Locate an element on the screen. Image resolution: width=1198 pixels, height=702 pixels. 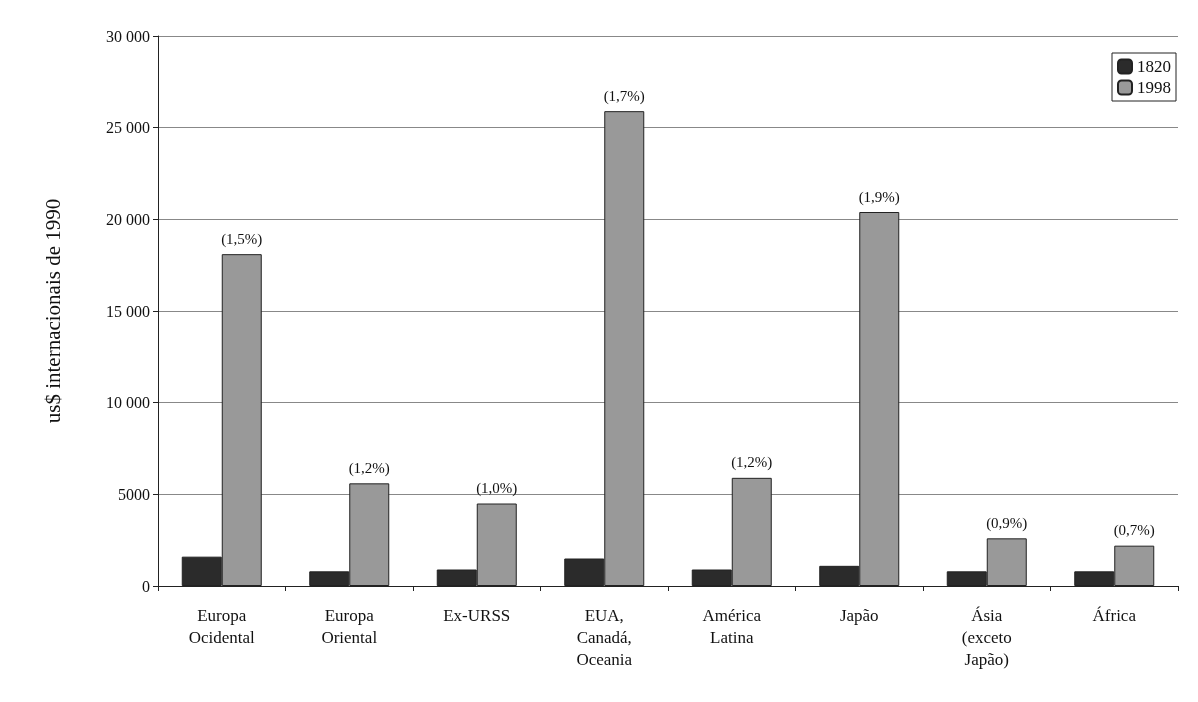
x-tick-label: América Latina is located at coordinates (732, 626).